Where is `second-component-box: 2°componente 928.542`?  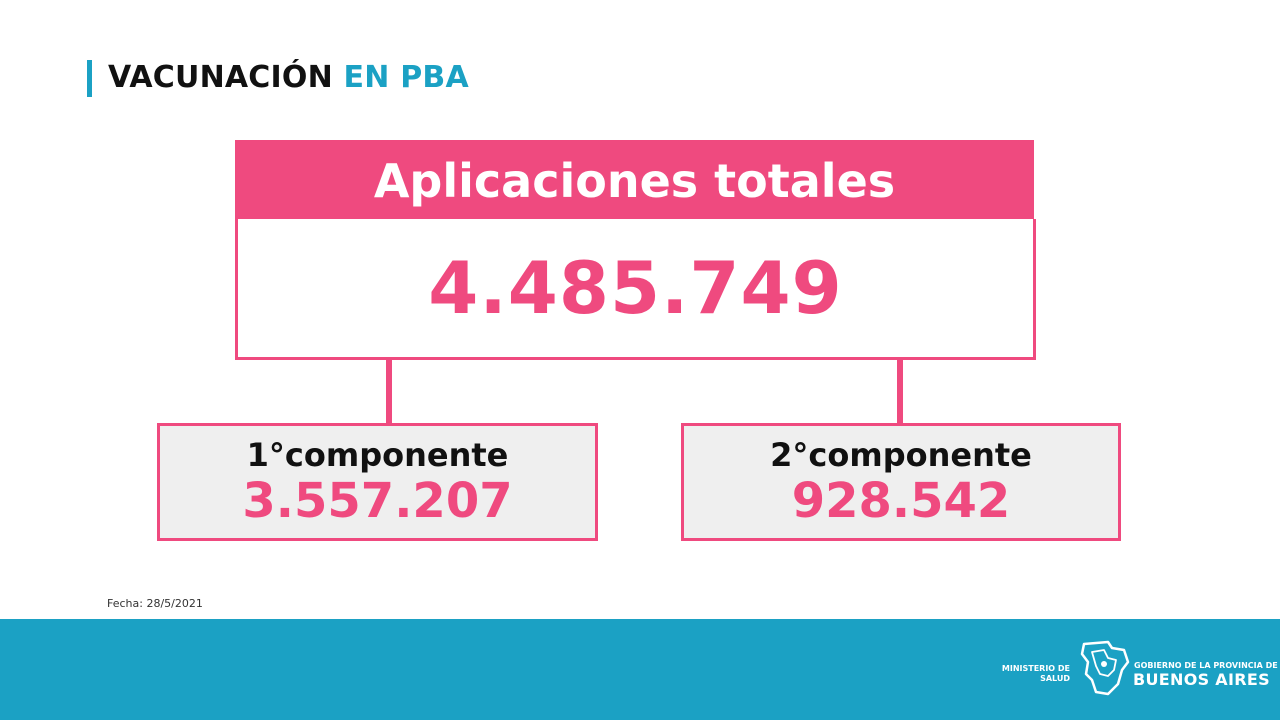 second-component-box: 2°componente 928.542 is located at coordinates (901, 482).